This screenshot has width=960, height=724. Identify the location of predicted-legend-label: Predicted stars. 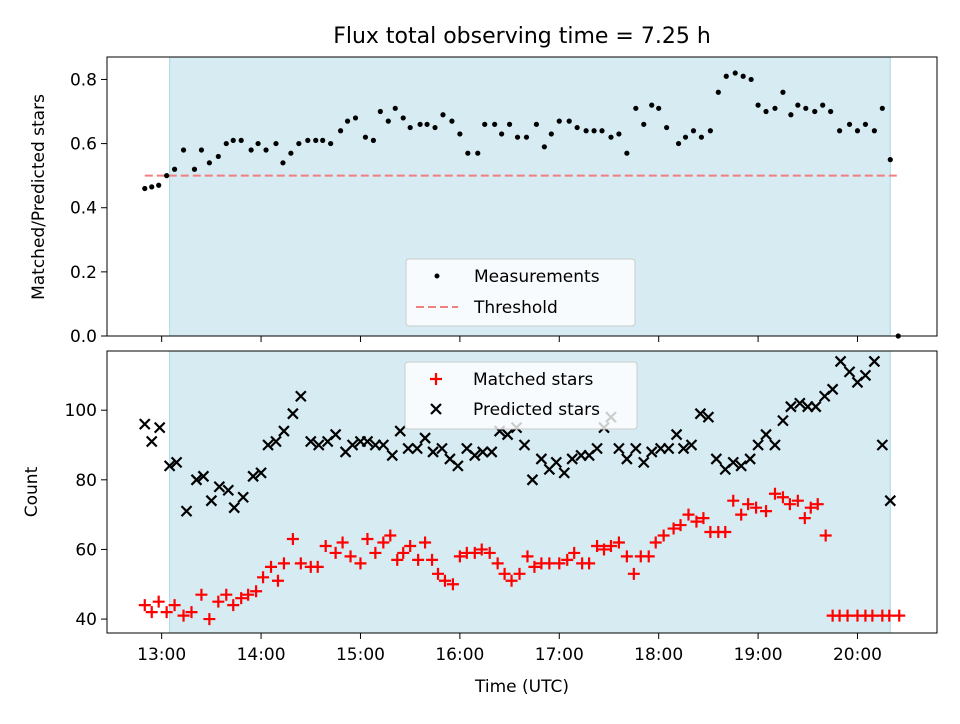
(536, 410).